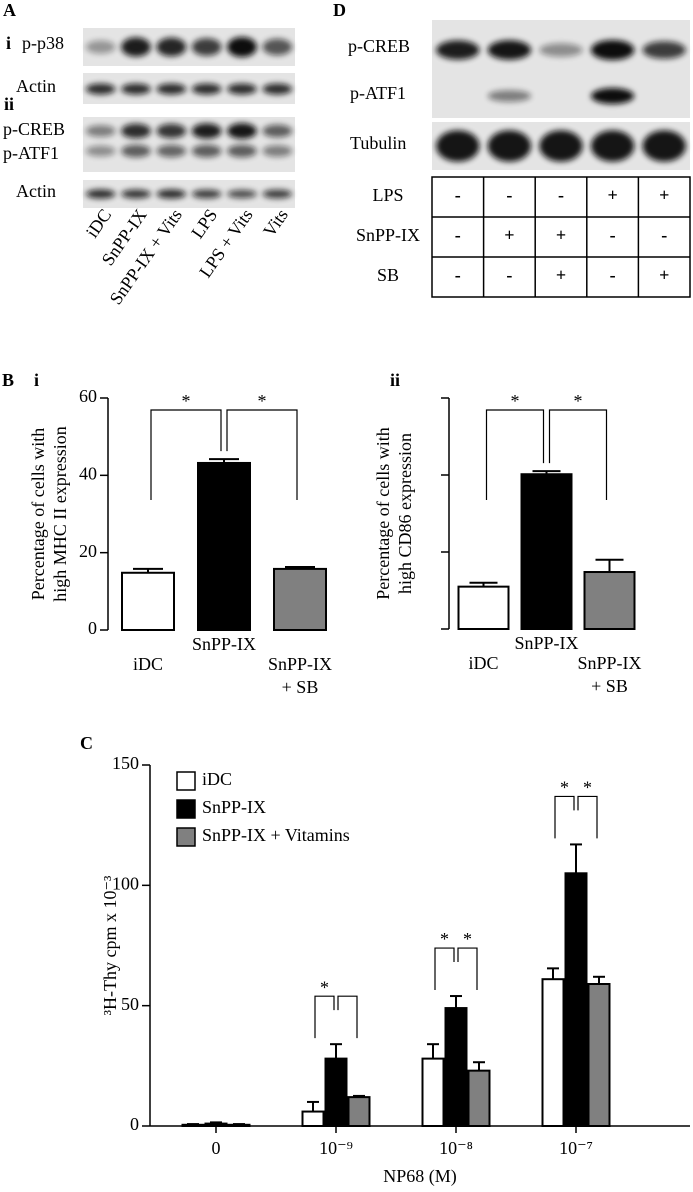 This screenshot has width=693, height=1192. What do you see at coordinates (186, 809) in the screenshot?
I see `legend-swatch` at bounding box center [186, 809].